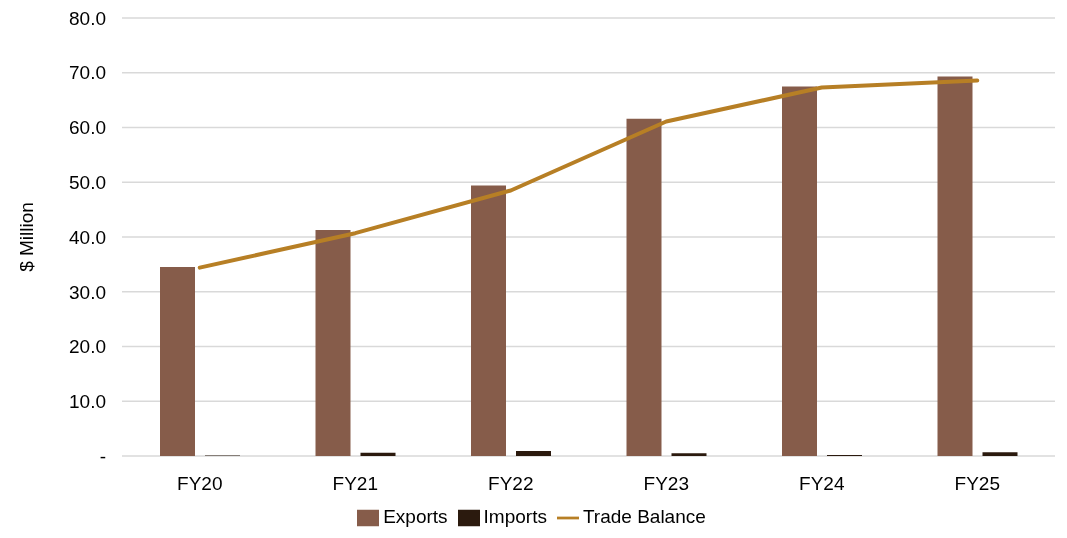 This screenshot has height=538, width=1067. What do you see at coordinates (200, 483) in the screenshot?
I see `x-tick-label: FY20` at bounding box center [200, 483].